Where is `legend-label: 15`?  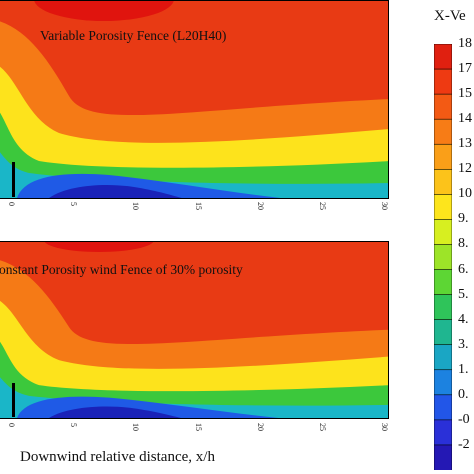 legend-label: 15 is located at coordinates (465, 94).